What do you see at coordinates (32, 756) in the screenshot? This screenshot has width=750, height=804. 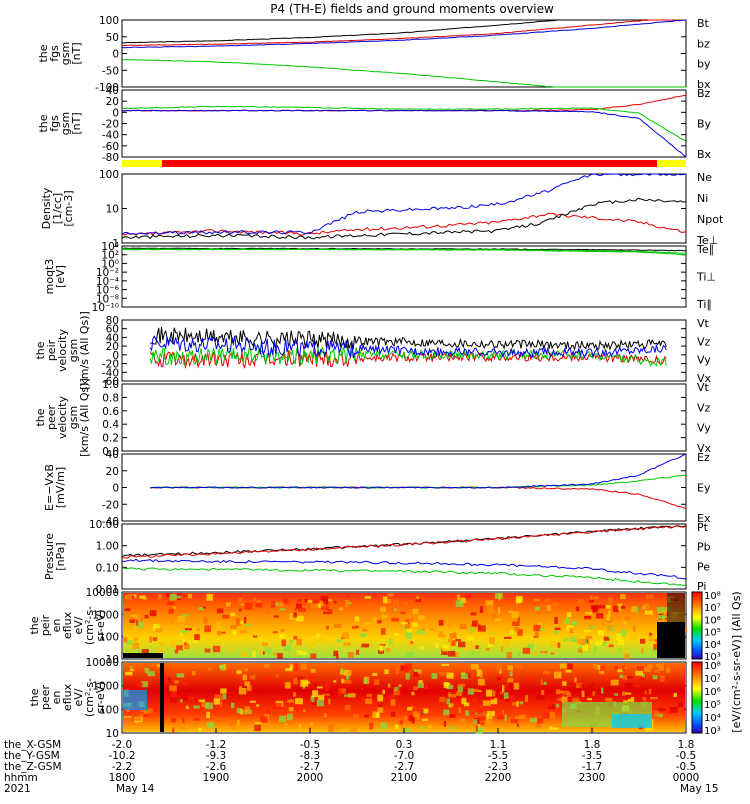 I see `x-axis-row-label: the_Y-GSM` at bounding box center [32, 756].